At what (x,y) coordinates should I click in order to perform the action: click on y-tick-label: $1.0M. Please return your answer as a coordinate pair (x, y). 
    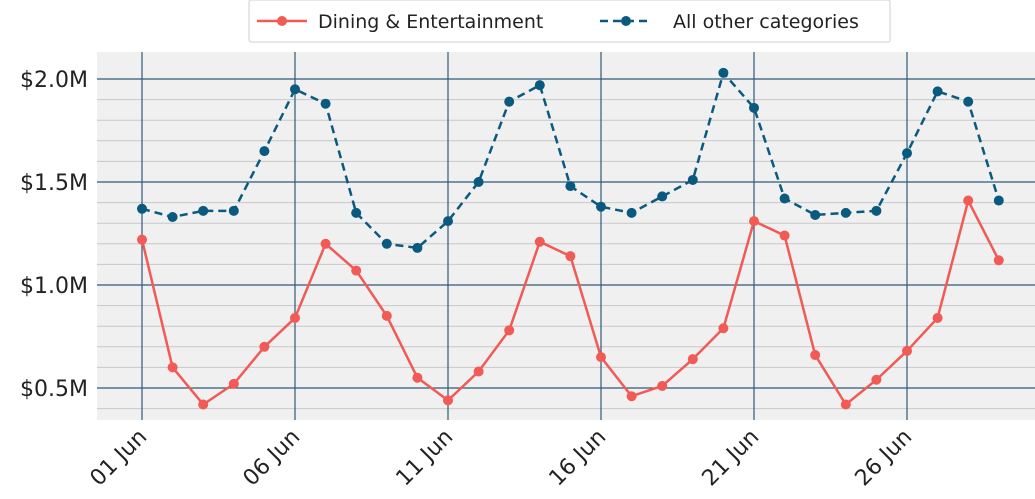
    Looking at the image, I should click on (54, 286).